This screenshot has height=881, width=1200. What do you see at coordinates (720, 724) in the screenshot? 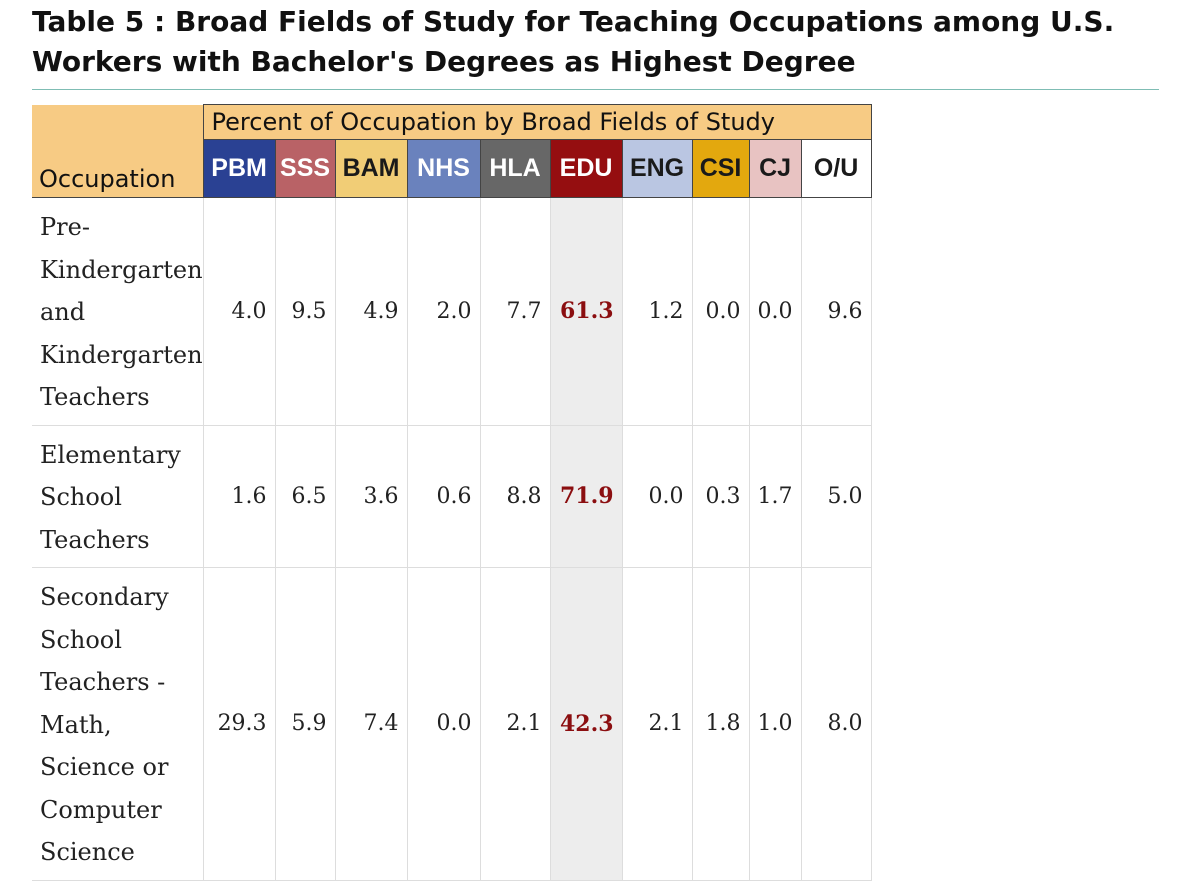
I see `value-cell-csi: 1.8` at bounding box center [720, 724].